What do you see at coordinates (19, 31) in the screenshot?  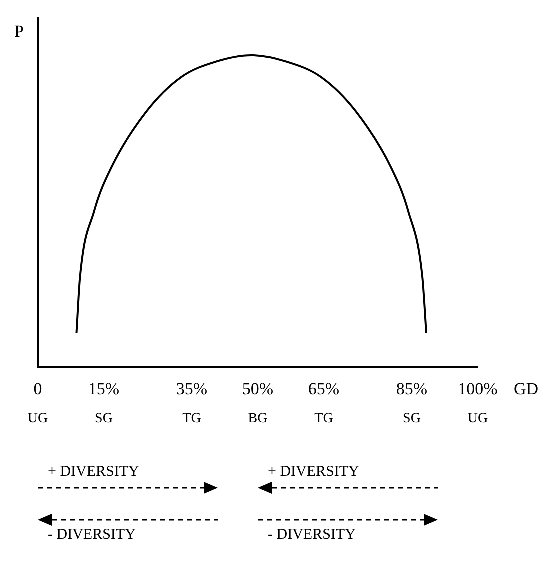 I see `y-axis-title: P` at bounding box center [19, 31].